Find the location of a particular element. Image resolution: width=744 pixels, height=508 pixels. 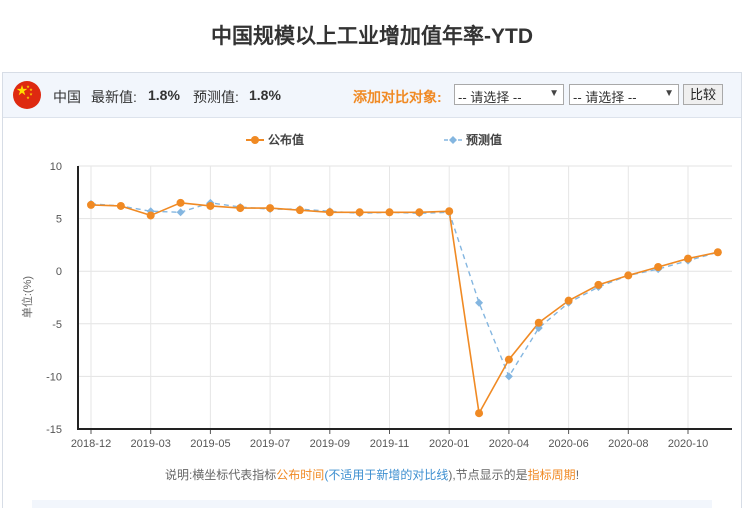

note-text-3: ( is located at coordinates (326, 475).